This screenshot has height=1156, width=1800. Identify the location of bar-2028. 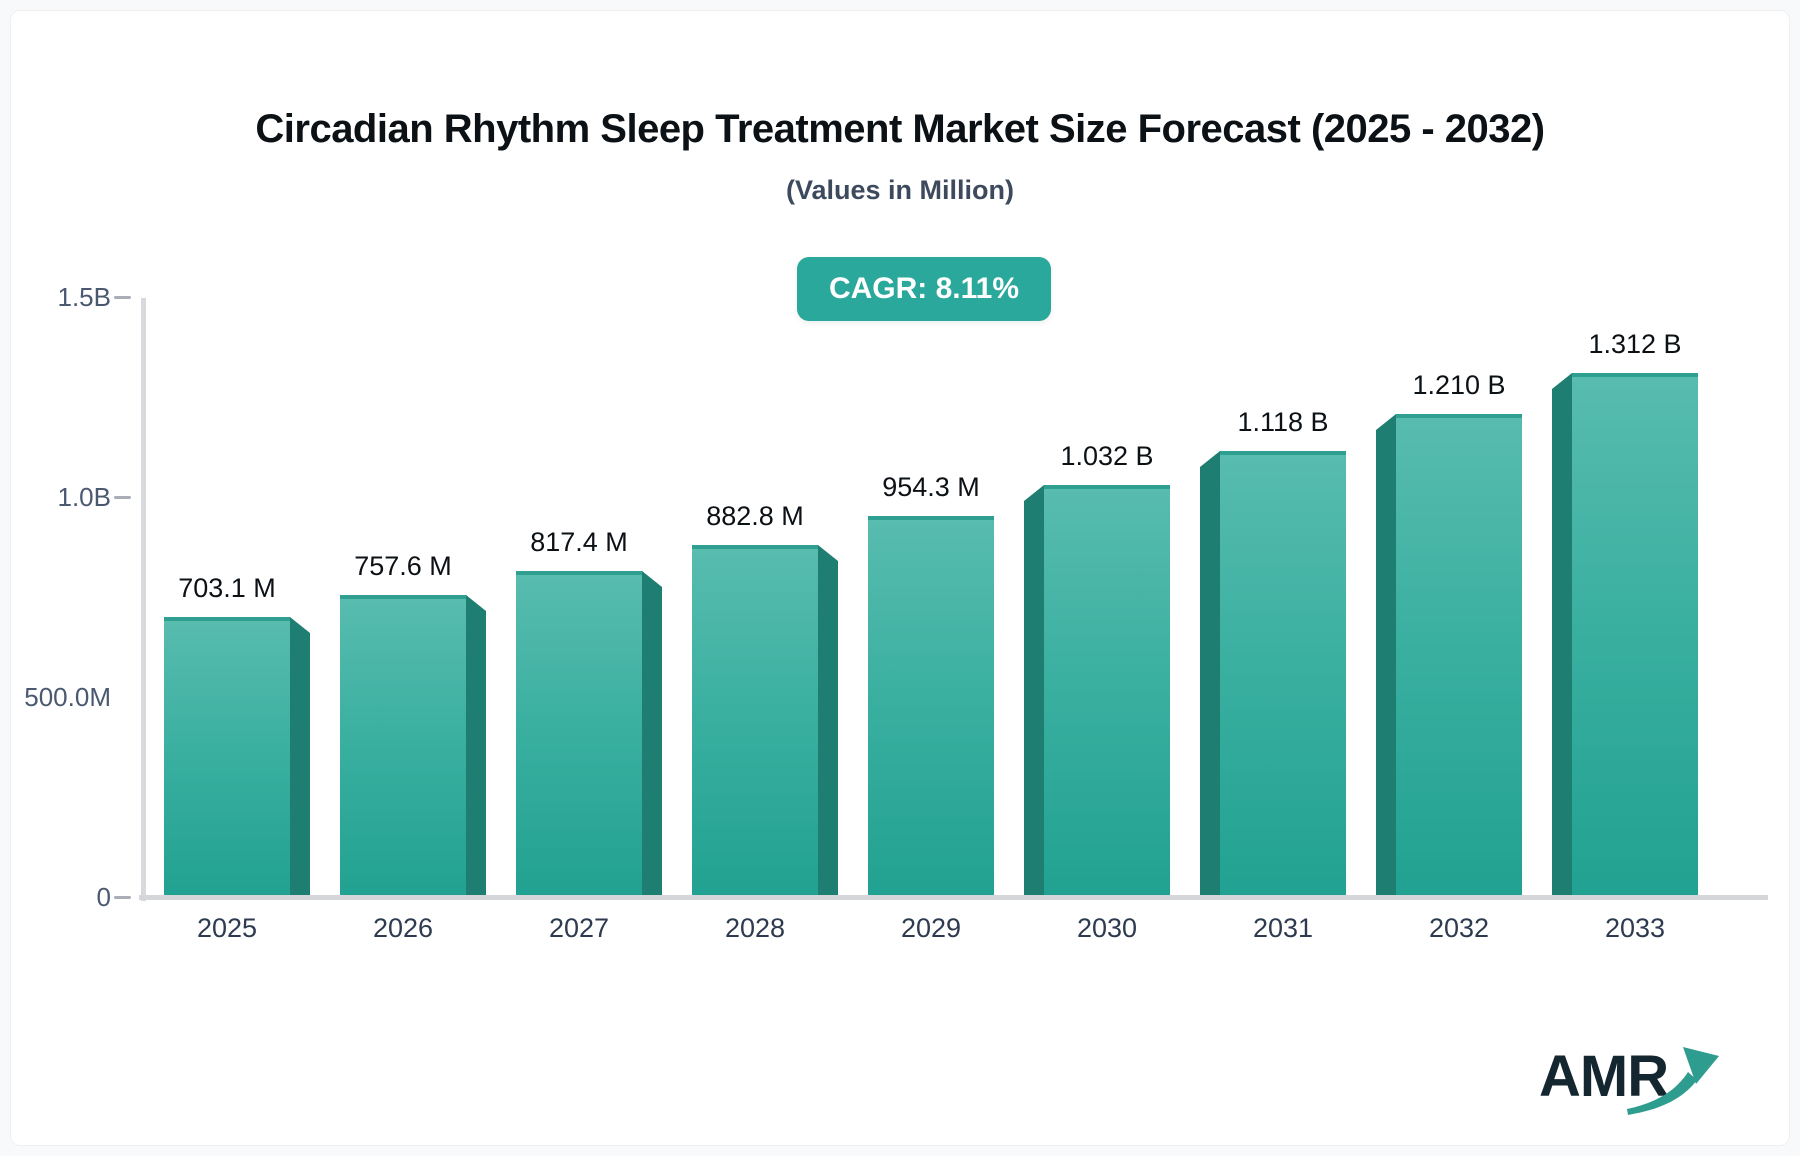
(755, 721).